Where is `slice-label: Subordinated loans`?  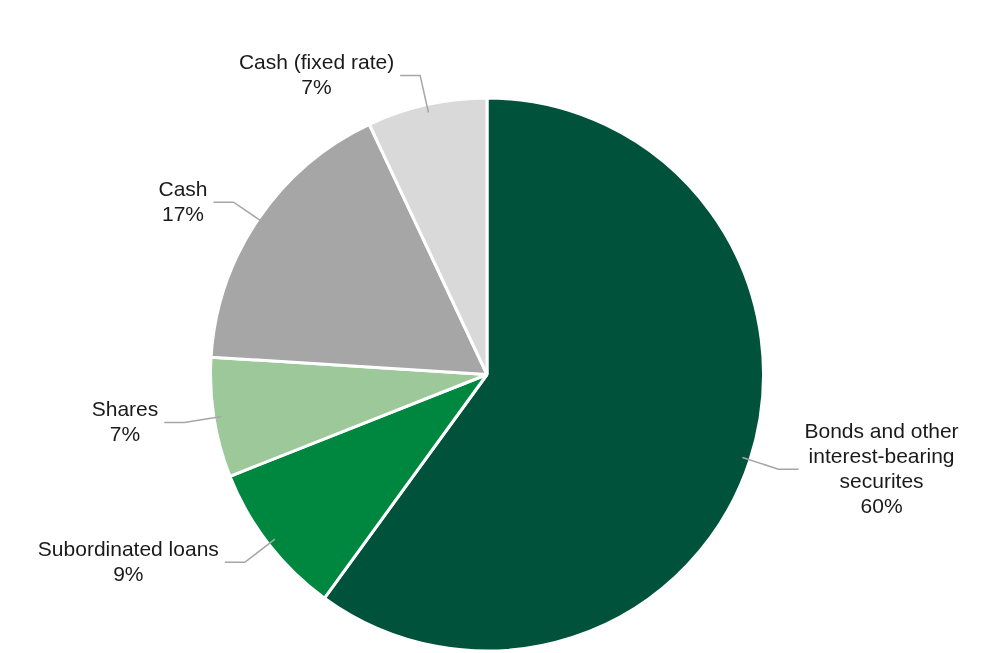 slice-label: Subordinated loans is located at coordinates (128, 548).